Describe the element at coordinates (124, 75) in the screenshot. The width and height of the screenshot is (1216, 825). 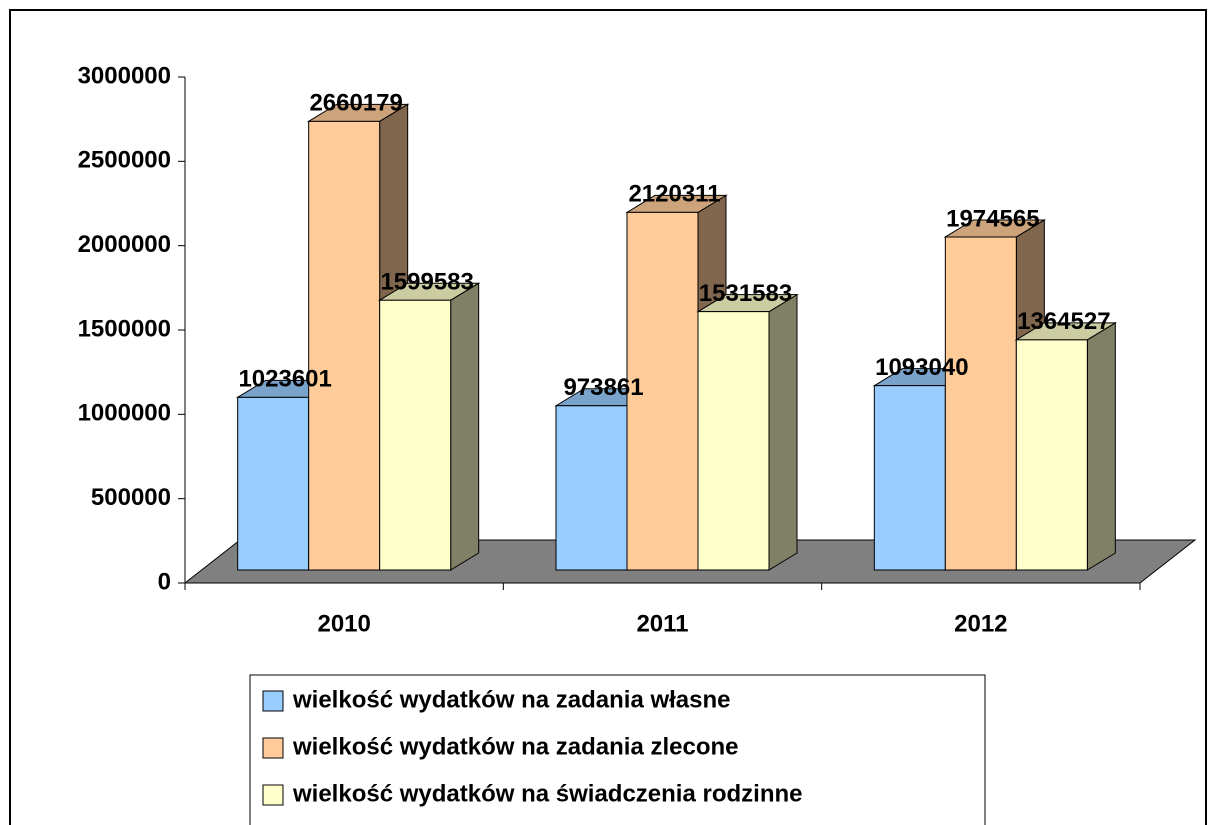
I see `y-tick-label: 3000000` at that location.